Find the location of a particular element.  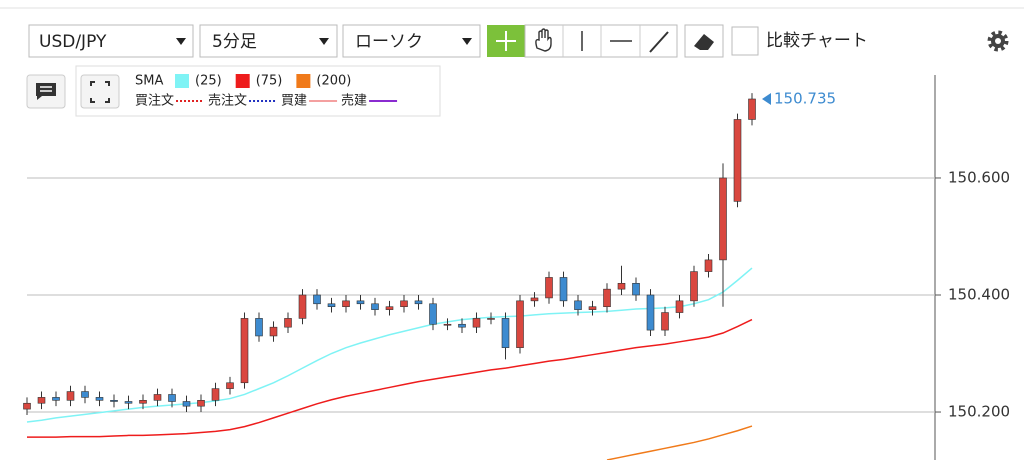

legend: (25) (75) (200) 買注文 売注文 買建 売建 is located at coordinates (266, 91).